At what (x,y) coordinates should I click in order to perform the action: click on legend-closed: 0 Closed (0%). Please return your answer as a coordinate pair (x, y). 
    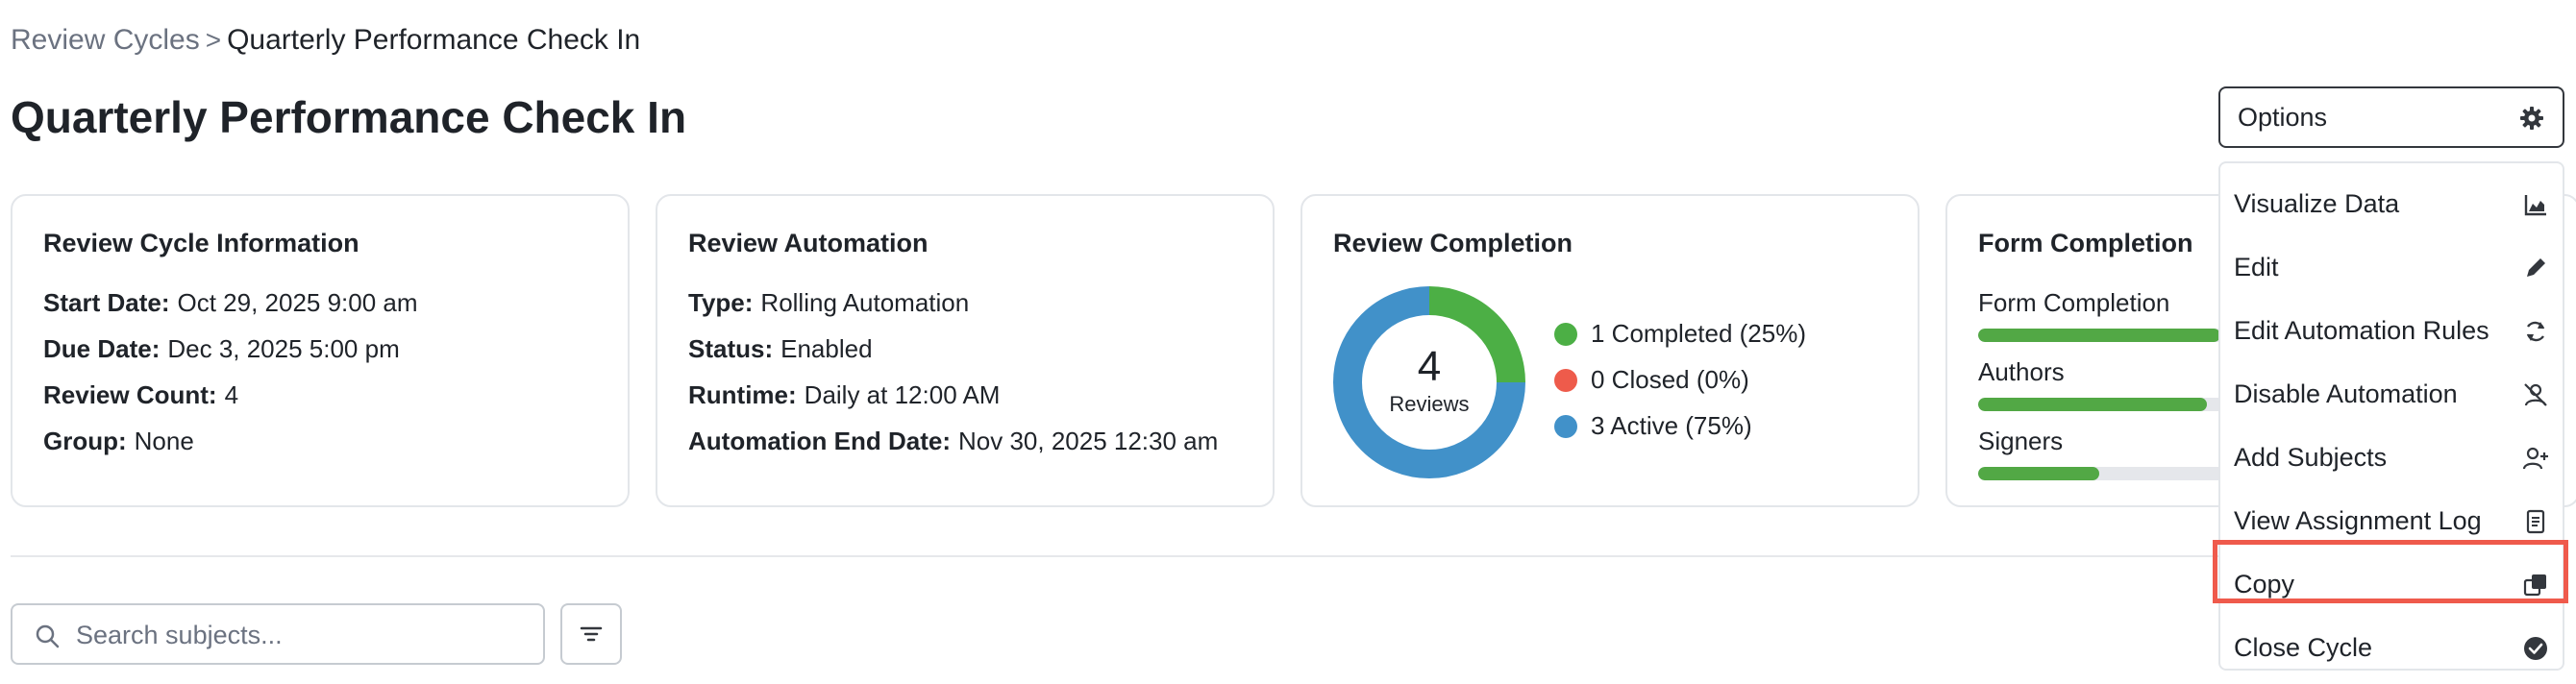
    Looking at the image, I should click on (1651, 380).